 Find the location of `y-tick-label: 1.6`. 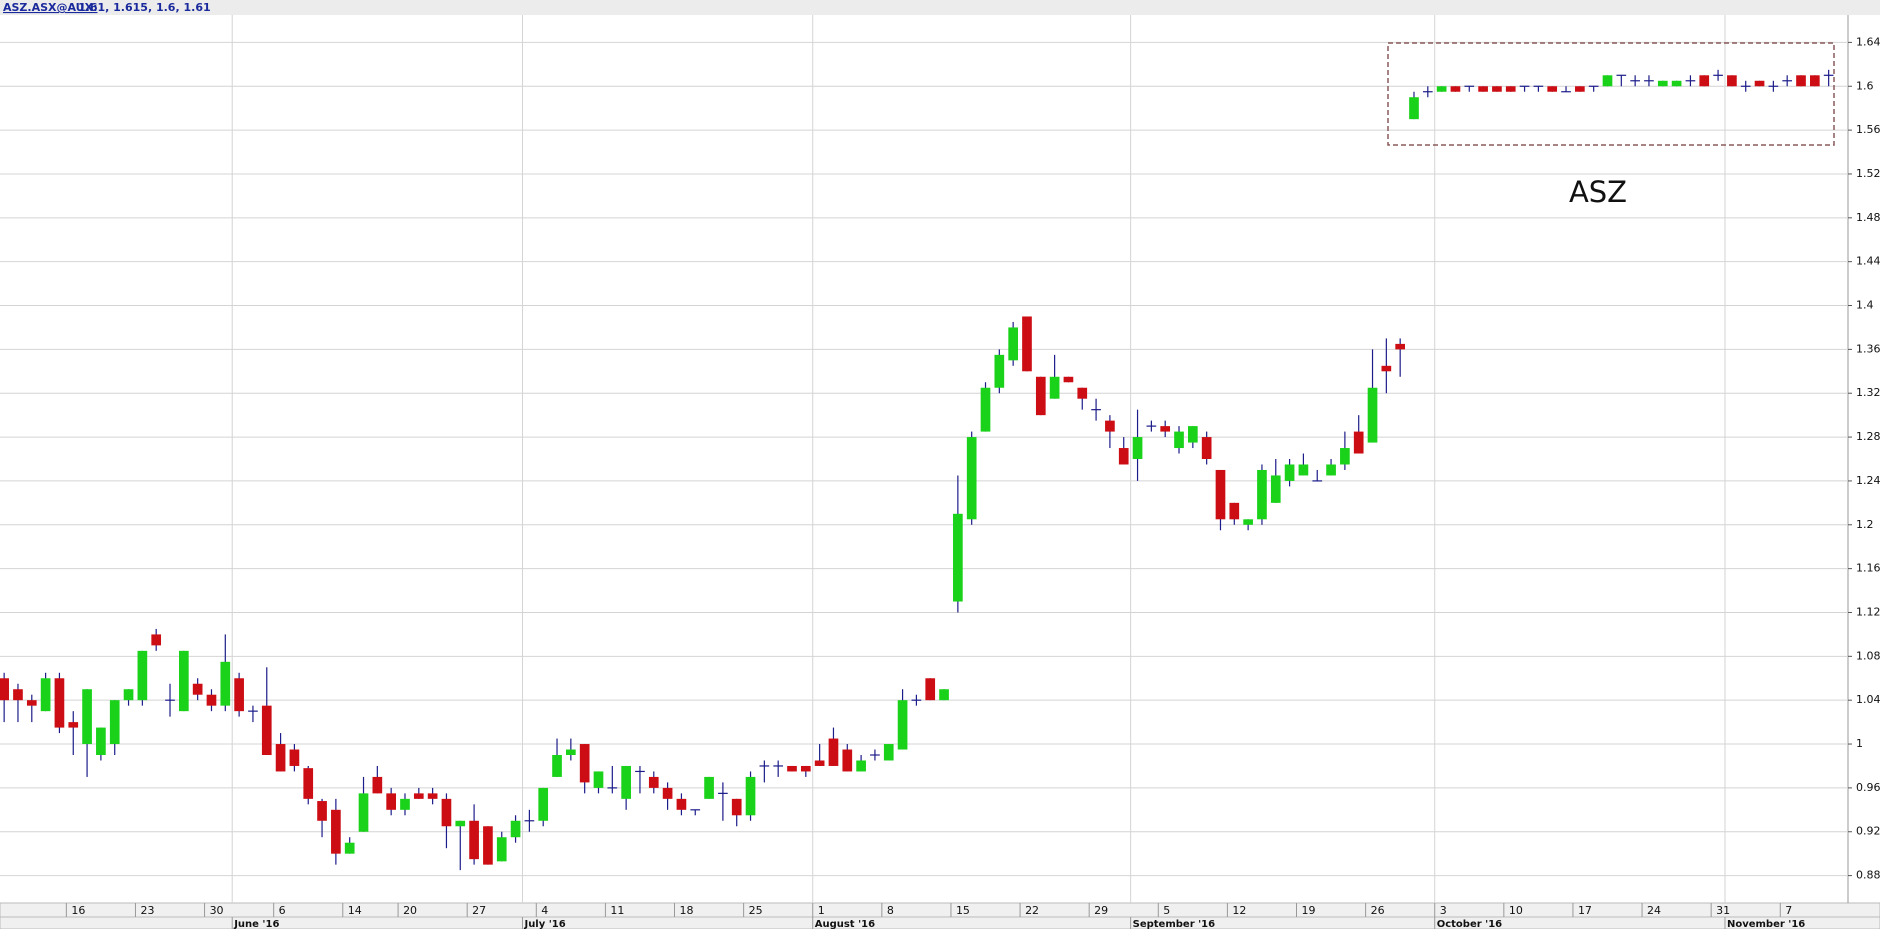

y-tick-label: 1.6 is located at coordinates (1865, 85).